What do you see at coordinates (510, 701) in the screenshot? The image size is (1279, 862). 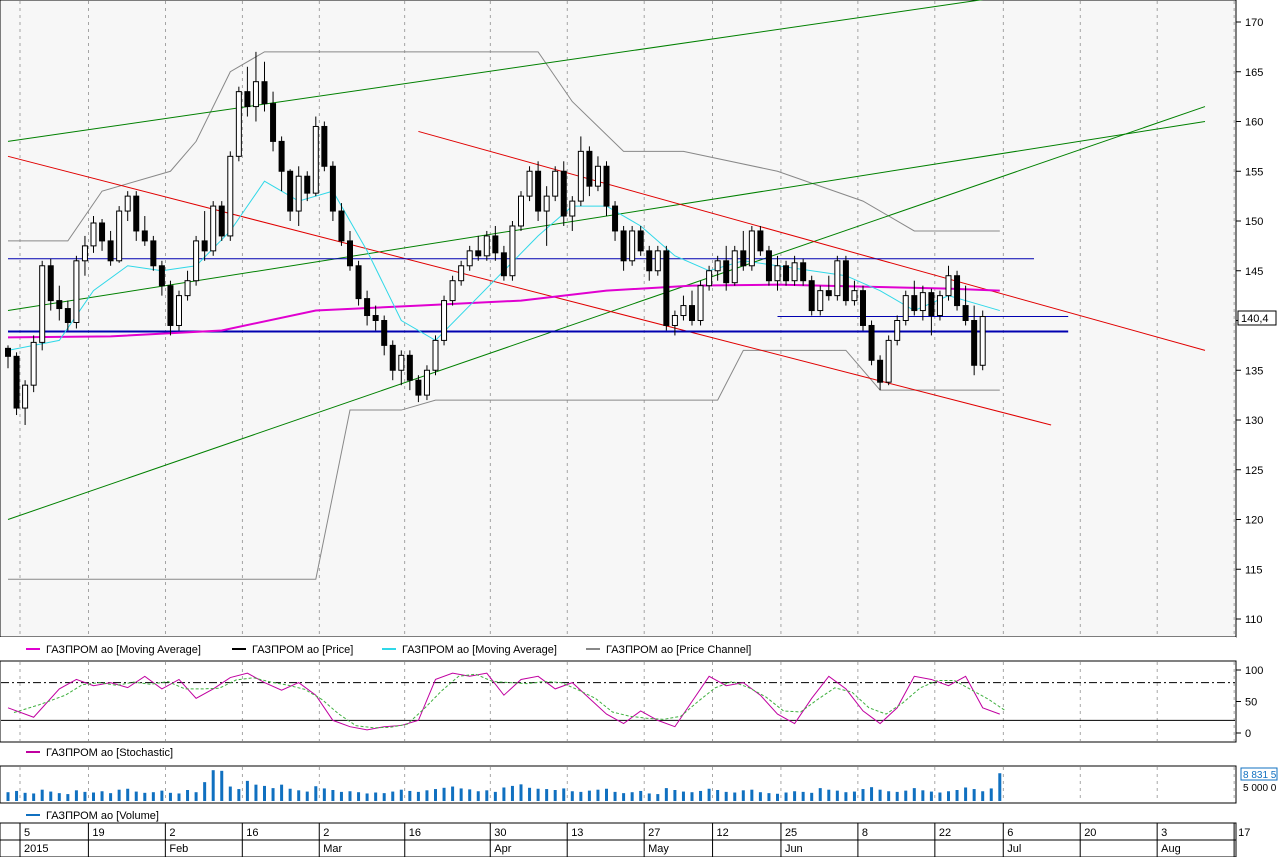 I see `stochastic-d-line` at bounding box center [510, 701].